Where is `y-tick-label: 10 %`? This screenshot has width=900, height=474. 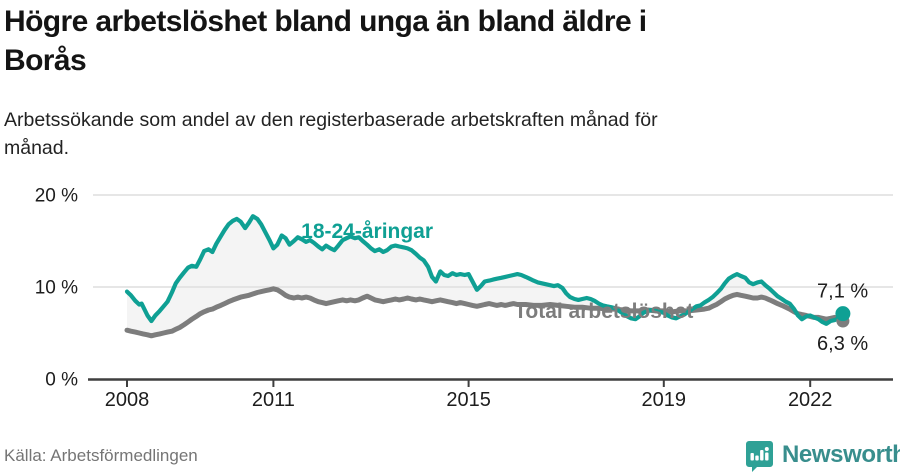 y-tick-label: 10 % is located at coordinates (56, 288).